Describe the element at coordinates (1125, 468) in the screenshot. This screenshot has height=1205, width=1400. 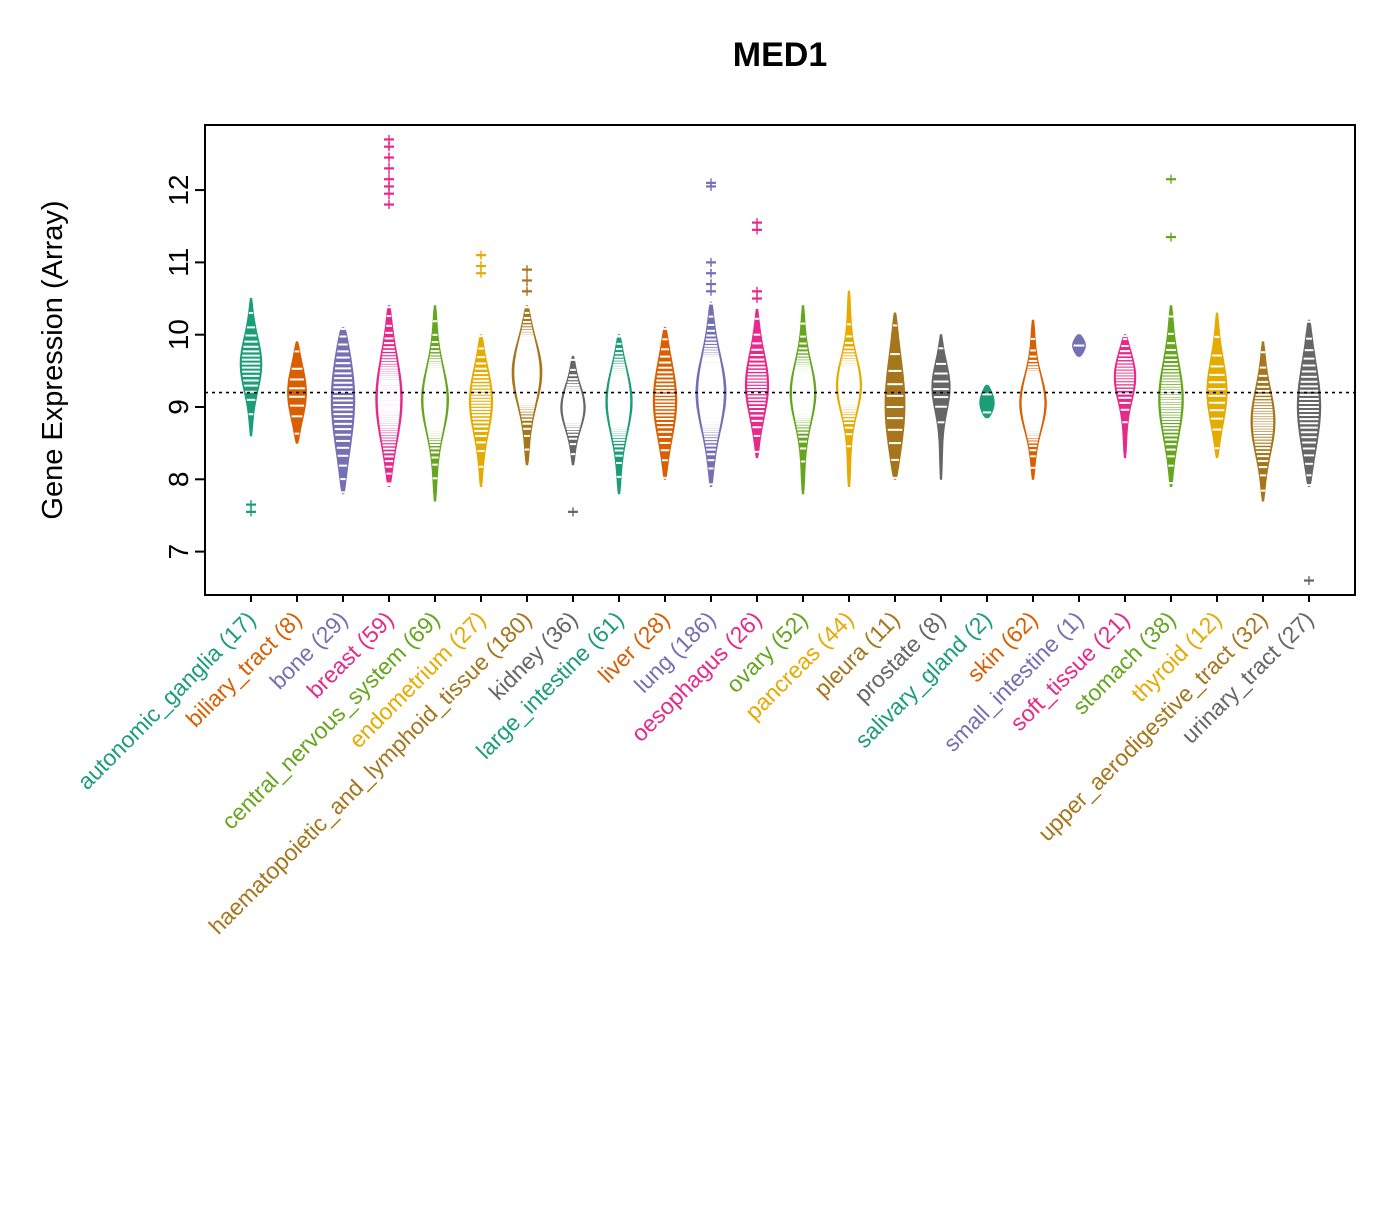
I see `violin-soft_tissue` at that location.